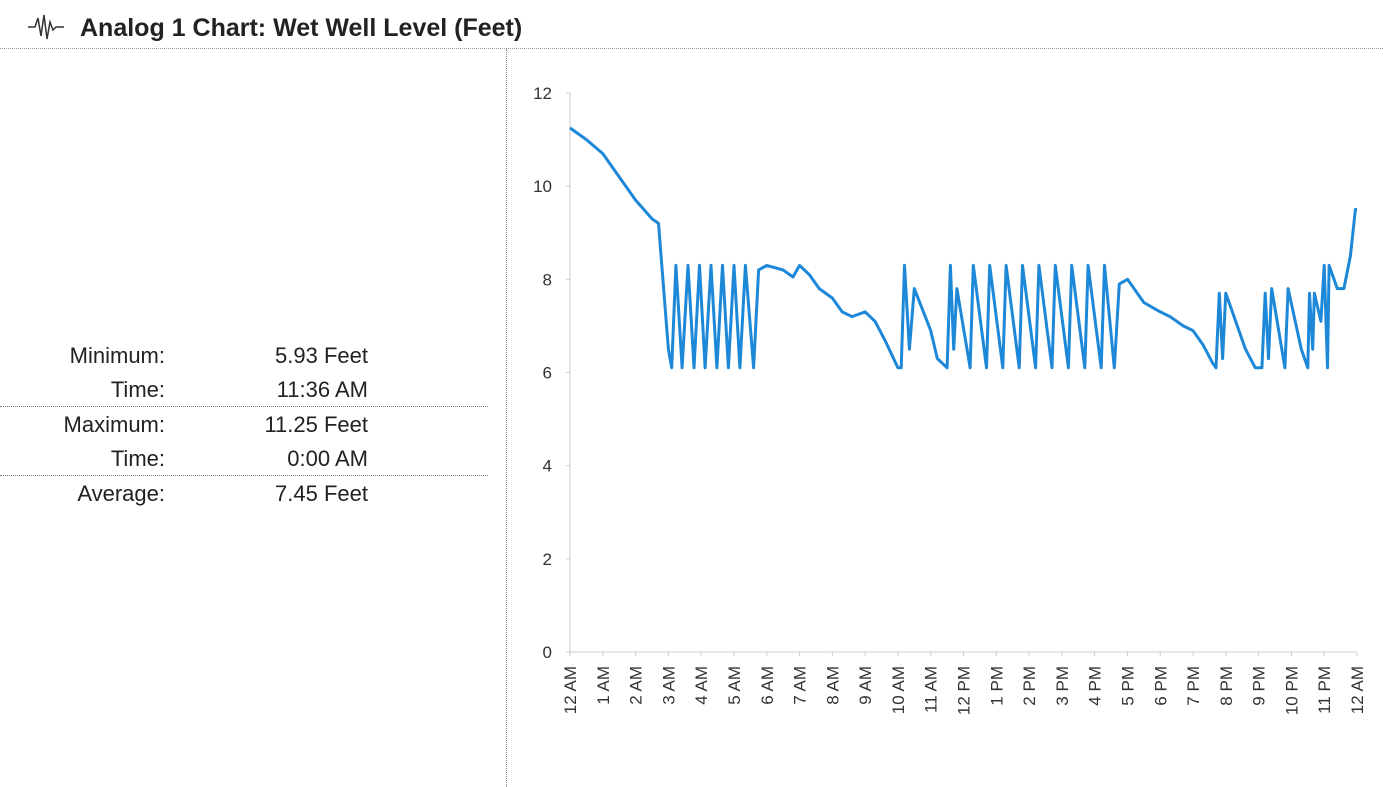 The width and height of the screenshot is (1383, 787). I want to click on stat-value: 0:00 AM, so click(327, 458).